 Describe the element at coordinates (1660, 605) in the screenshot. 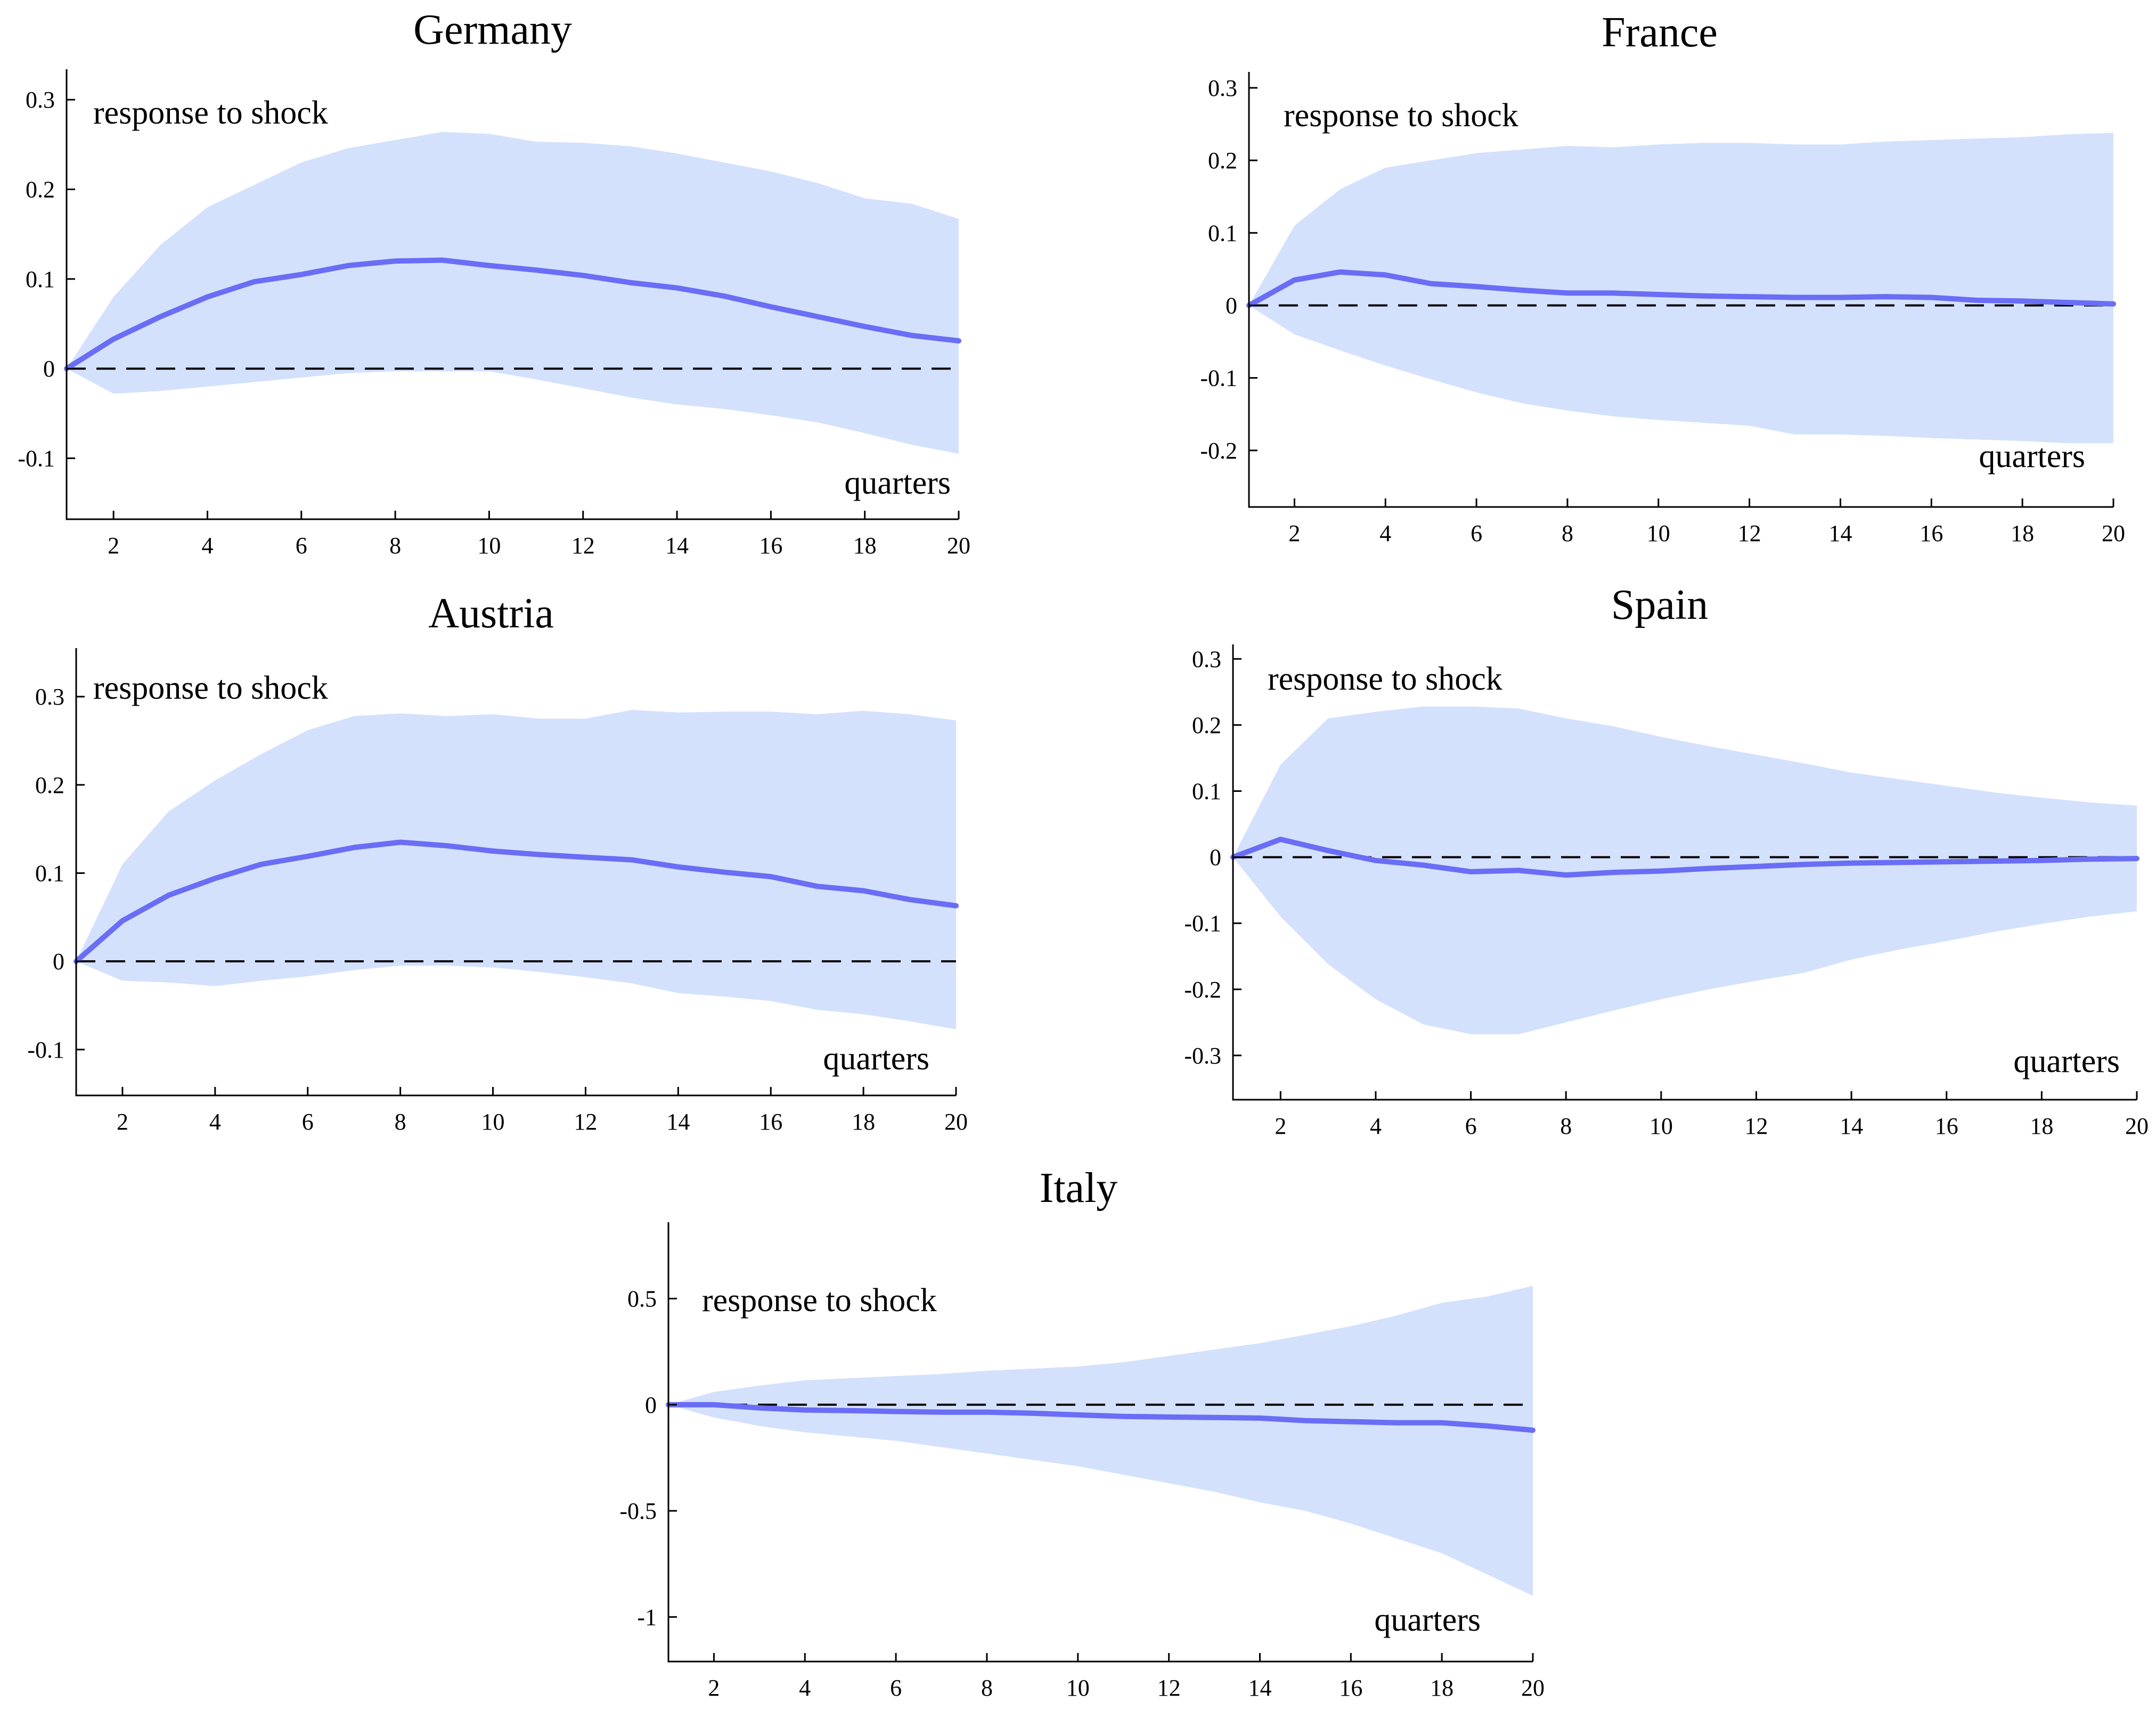

I see `panel-title: Spain` at that location.